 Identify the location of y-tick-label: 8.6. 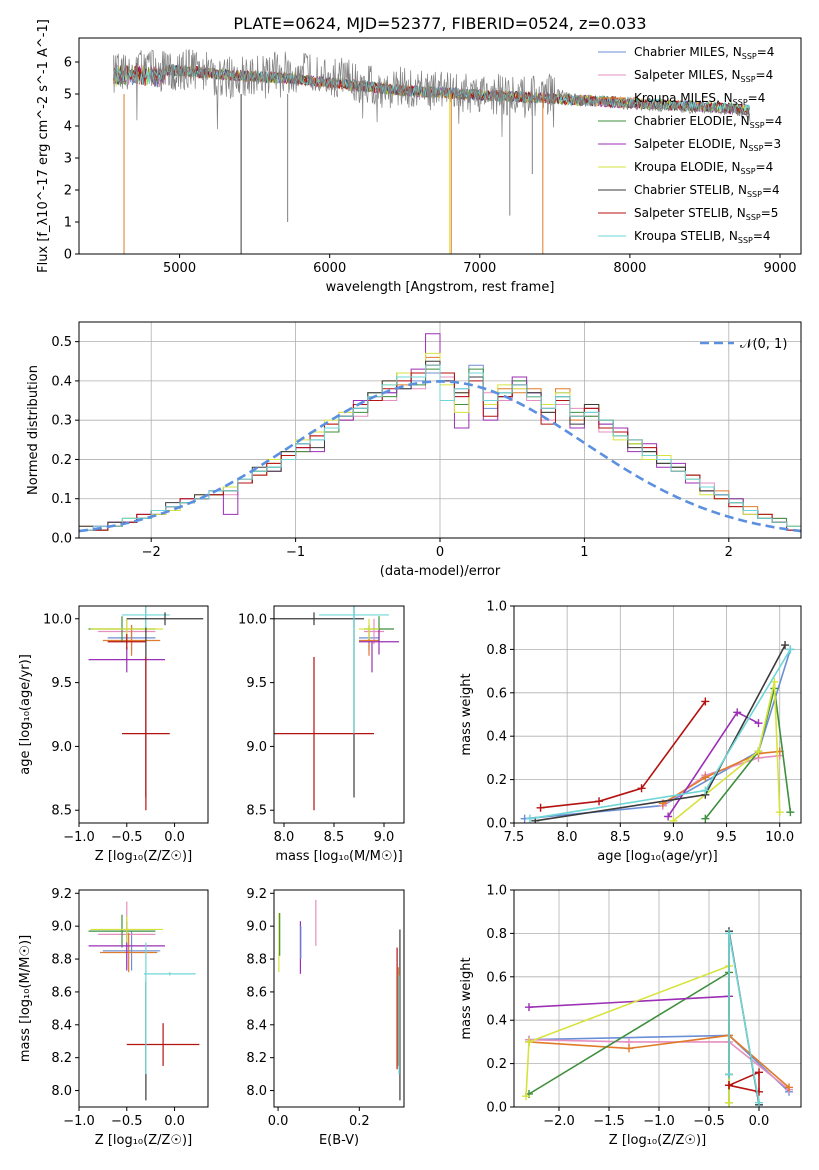
(256, 992).